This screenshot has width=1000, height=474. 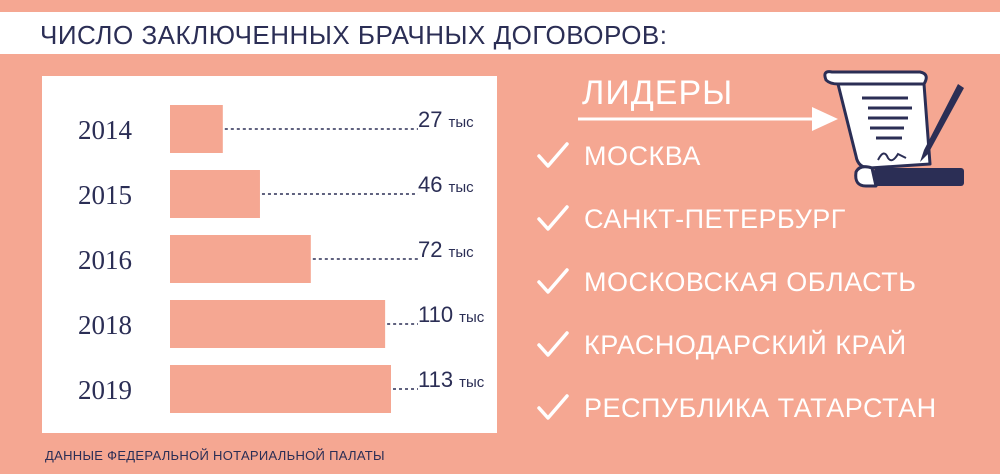 I want to click on source-note: ДАННЫЕ ФЕДЕРАЛЬНОЙ НОТАРИАЛЬНОЙ ПАЛАТЫ, so click(x=215, y=455).